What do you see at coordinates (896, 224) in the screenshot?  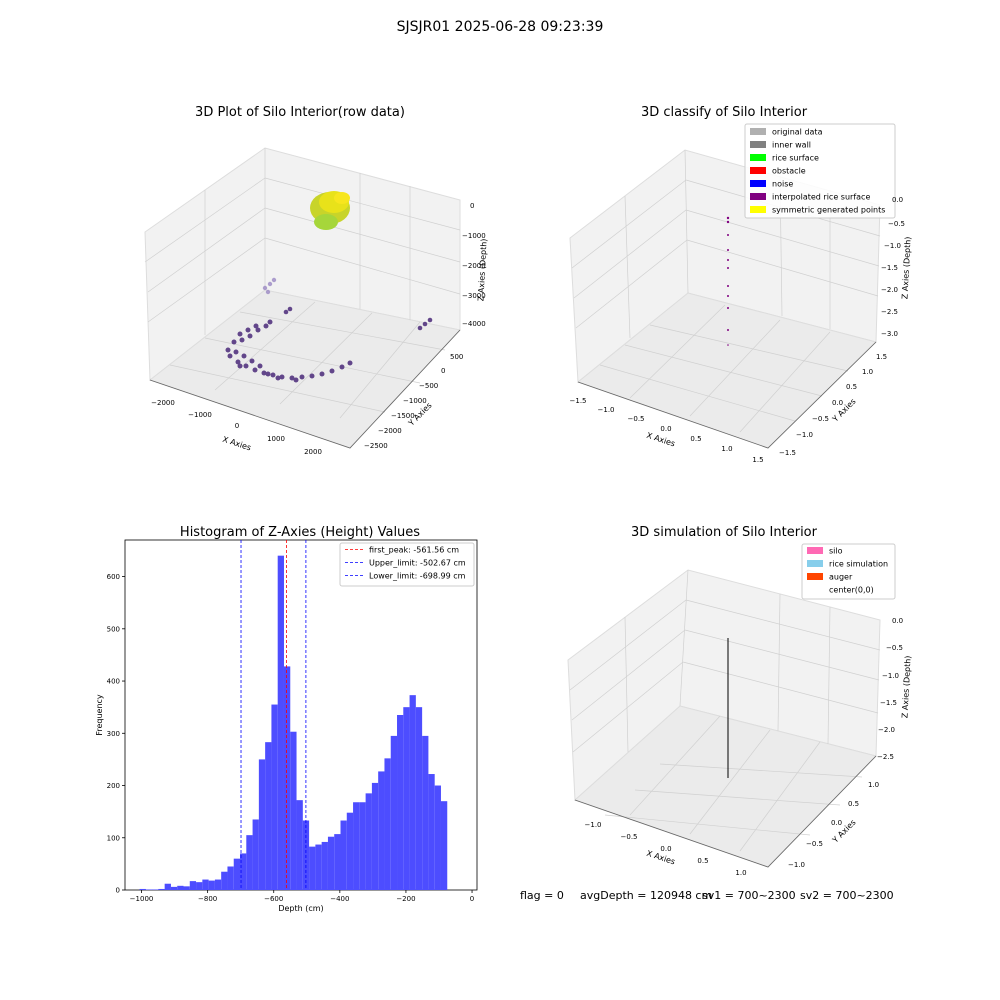 I see `classify3d-ztick: −0.5` at bounding box center [896, 224].